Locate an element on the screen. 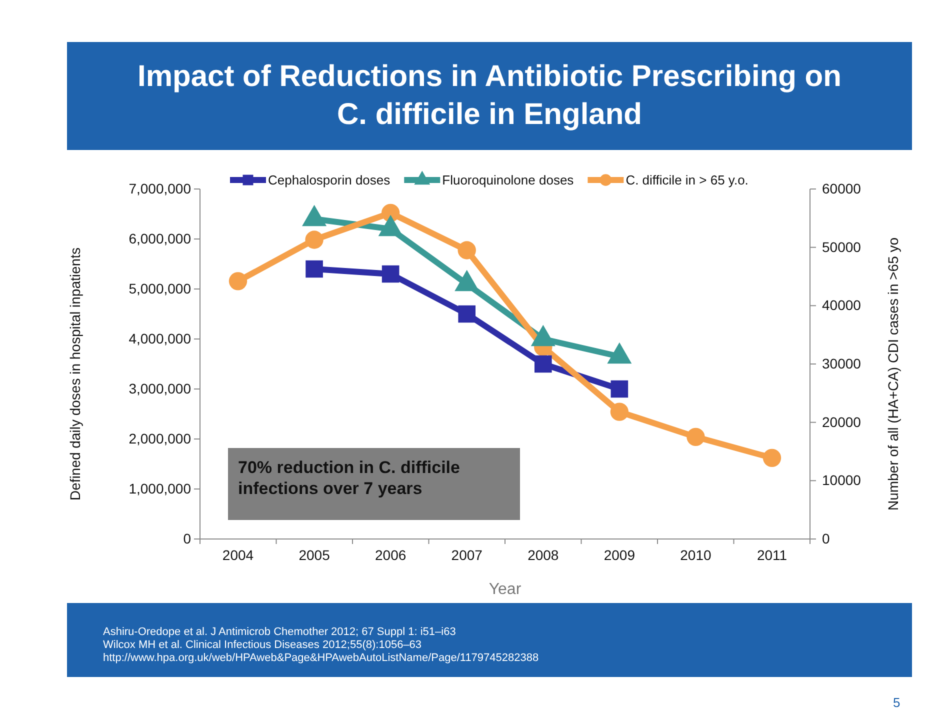 The height and width of the screenshot is (723, 952). x-tick-label: 2006 is located at coordinates (390, 555).